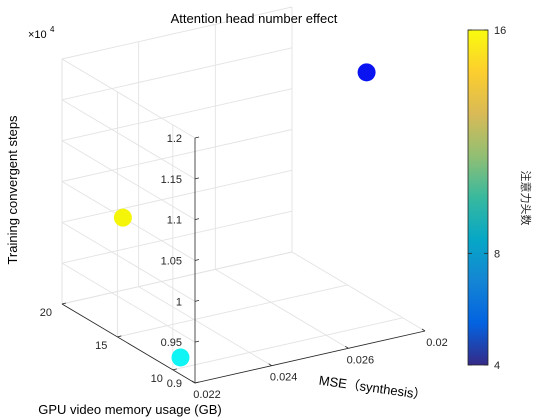 The width and height of the screenshot is (560, 420). Describe the element at coordinates (46, 313) in the screenshot. I see `y-tick-label: 20` at that location.